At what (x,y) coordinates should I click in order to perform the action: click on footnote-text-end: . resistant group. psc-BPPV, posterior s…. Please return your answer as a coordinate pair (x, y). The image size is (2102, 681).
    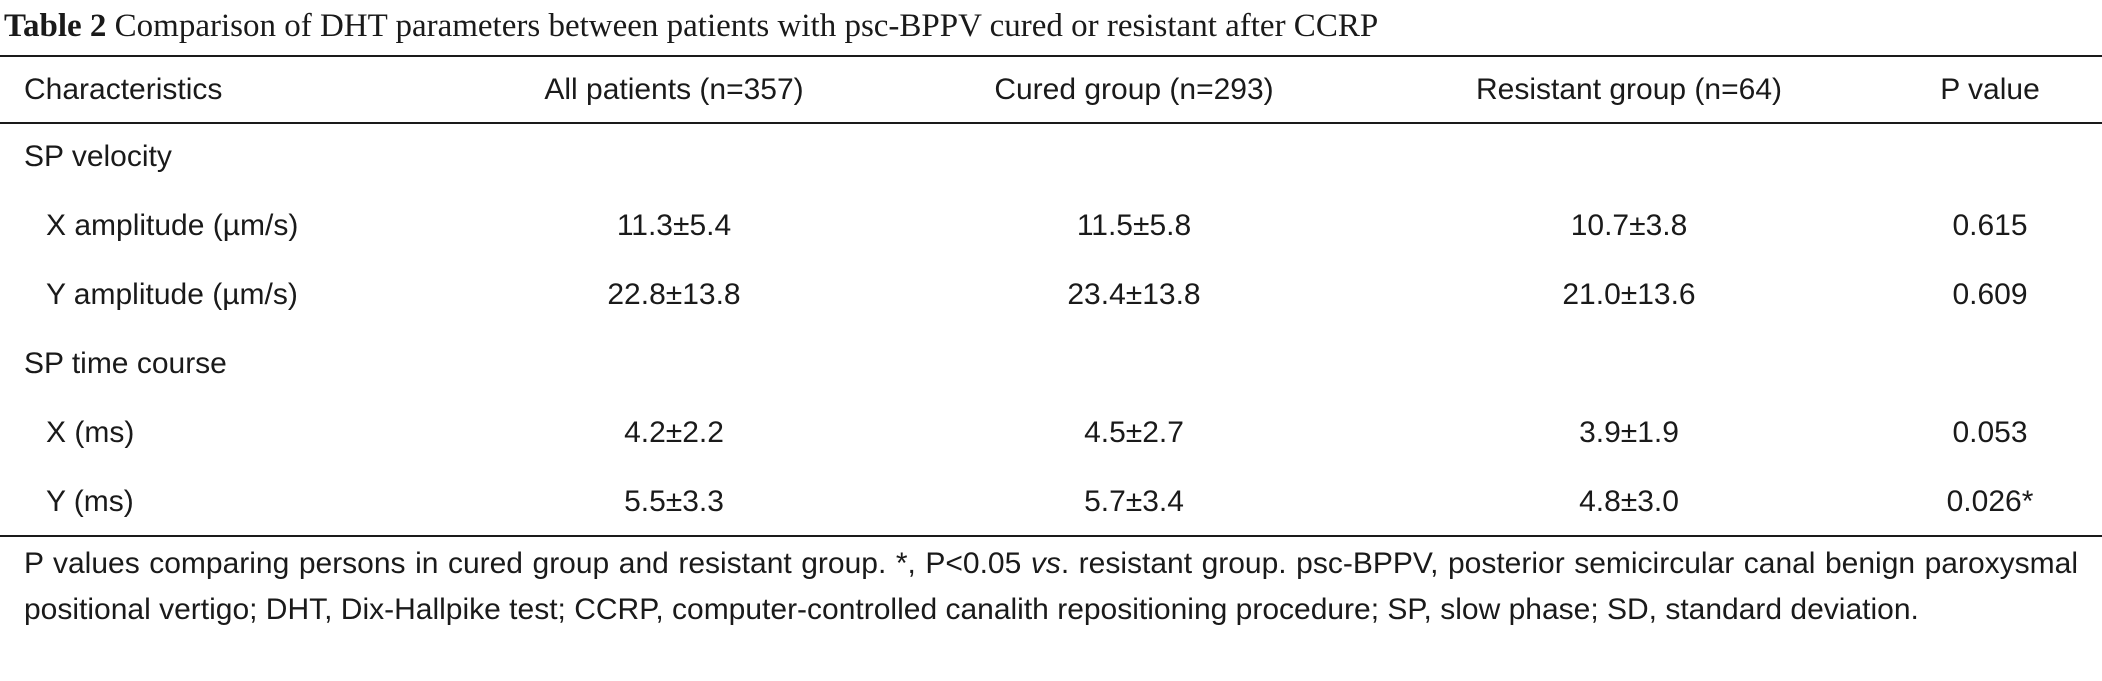
    Looking at the image, I should click on (1051, 586).